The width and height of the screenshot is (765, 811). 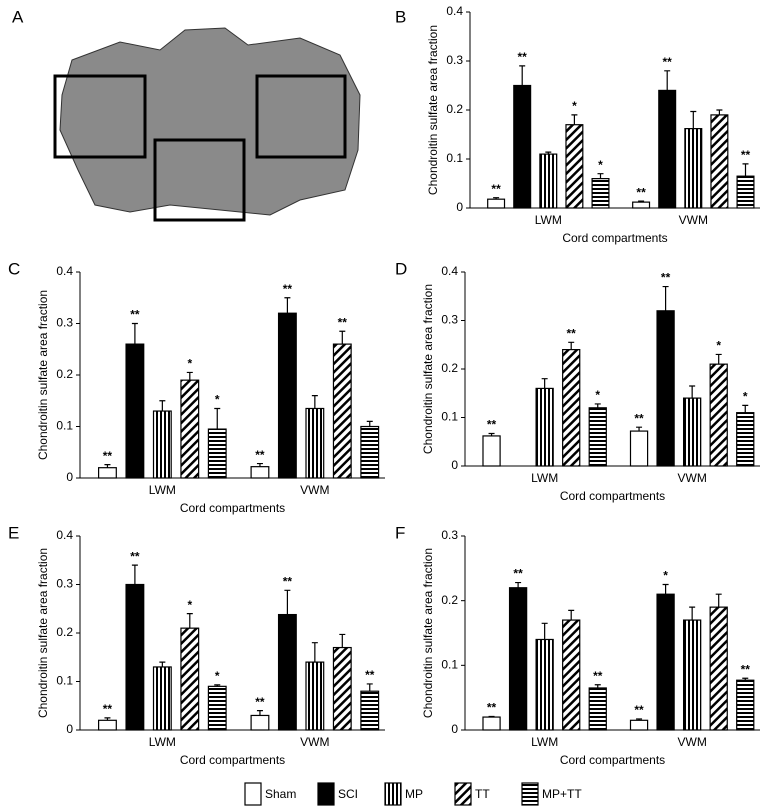 What do you see at coordinates (64, 632) in the screenshot?
I see `y-tick-label: 0.2` at bounding box center [64, 632].